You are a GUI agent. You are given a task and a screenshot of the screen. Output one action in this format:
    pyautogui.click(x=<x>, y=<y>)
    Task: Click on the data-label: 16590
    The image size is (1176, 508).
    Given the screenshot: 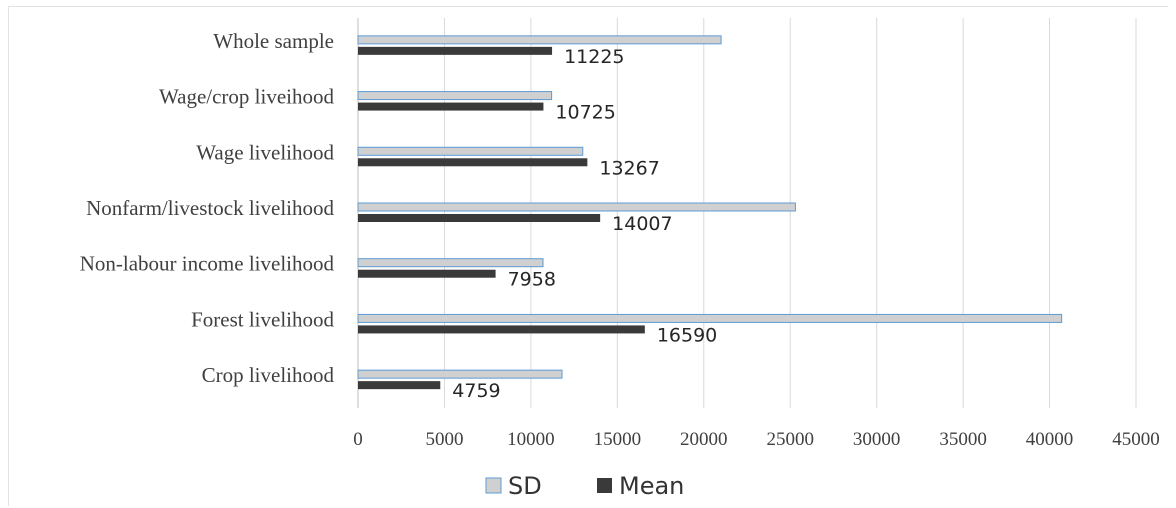 What is the action you would take?
    pyautogui.click(x=687, y=335)
    